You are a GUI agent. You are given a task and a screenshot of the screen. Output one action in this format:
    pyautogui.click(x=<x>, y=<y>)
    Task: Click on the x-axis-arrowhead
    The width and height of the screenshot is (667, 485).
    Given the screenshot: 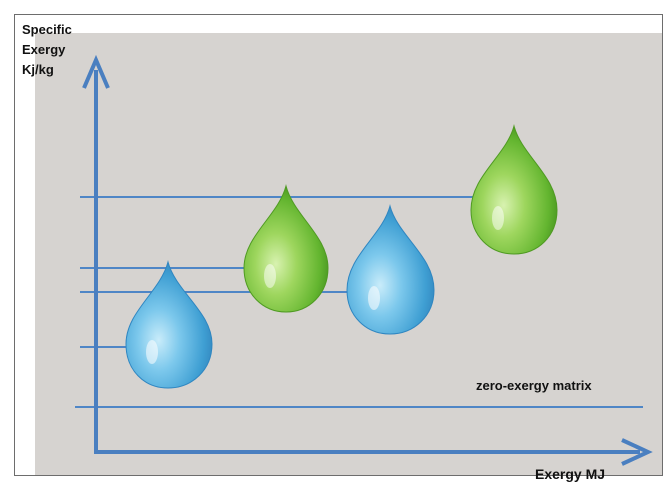 What is the action you would take?
    pyautogui.click(x=637, y=452)
    